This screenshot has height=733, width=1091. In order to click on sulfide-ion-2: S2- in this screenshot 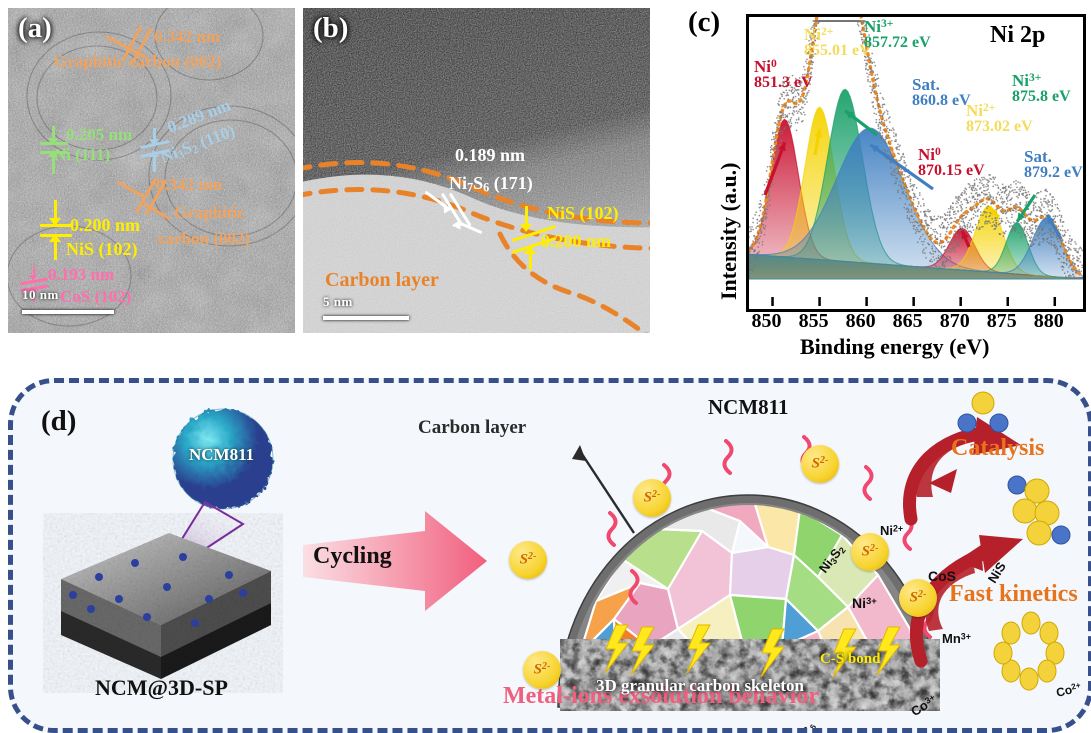, I will do `click(820, 464)`.